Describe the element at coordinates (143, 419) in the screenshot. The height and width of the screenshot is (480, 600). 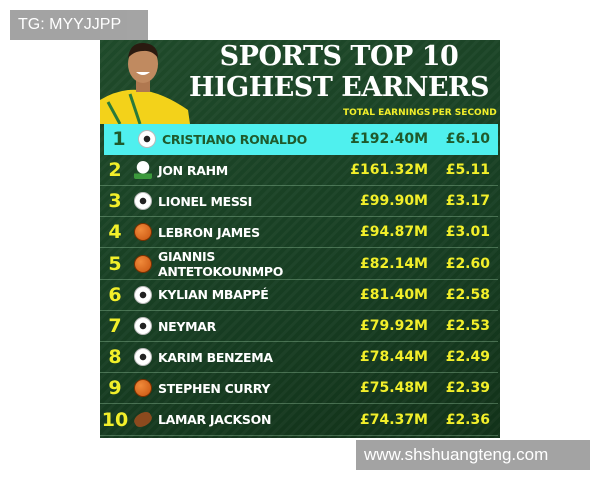
I see `american-football-icon` at that location.